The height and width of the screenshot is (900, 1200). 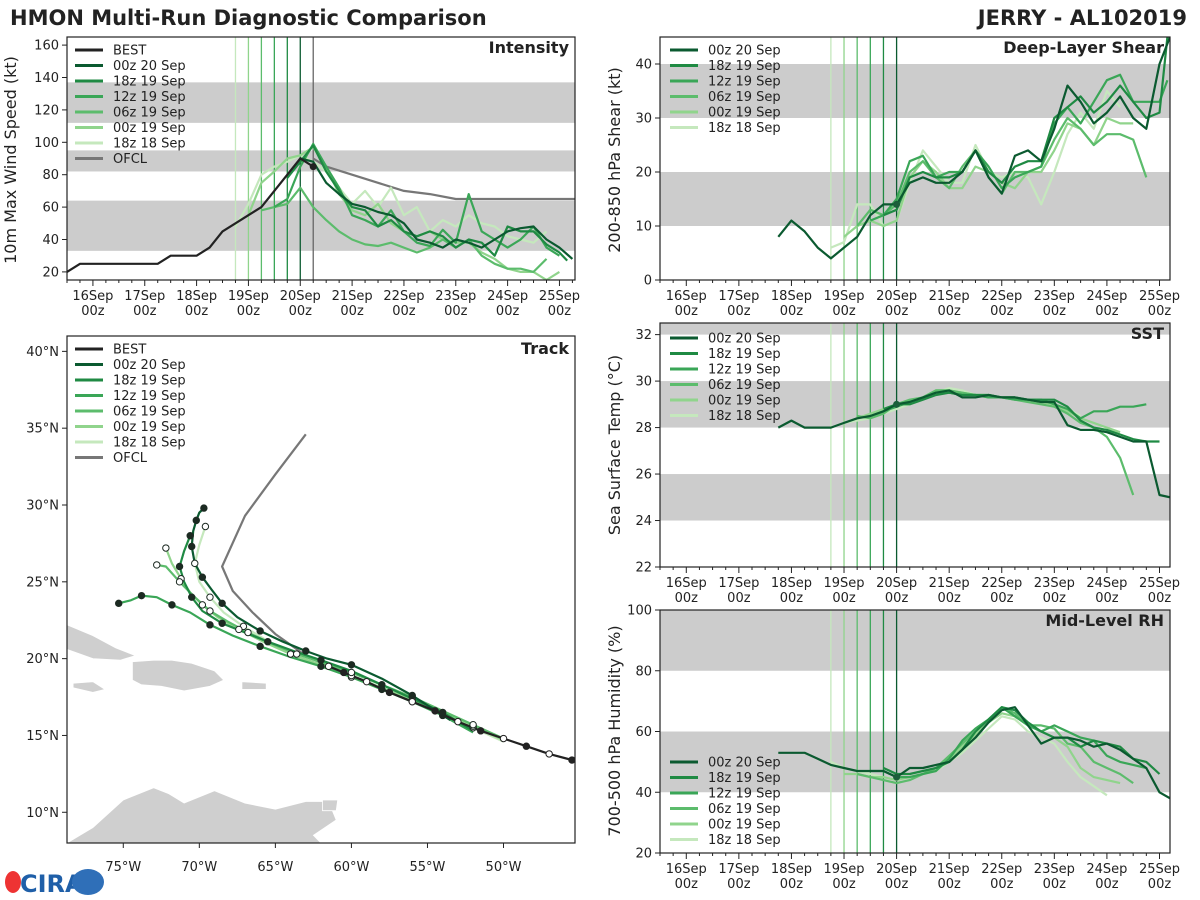 I want to click on intensity-plot-area, so click(x=321, y=158).